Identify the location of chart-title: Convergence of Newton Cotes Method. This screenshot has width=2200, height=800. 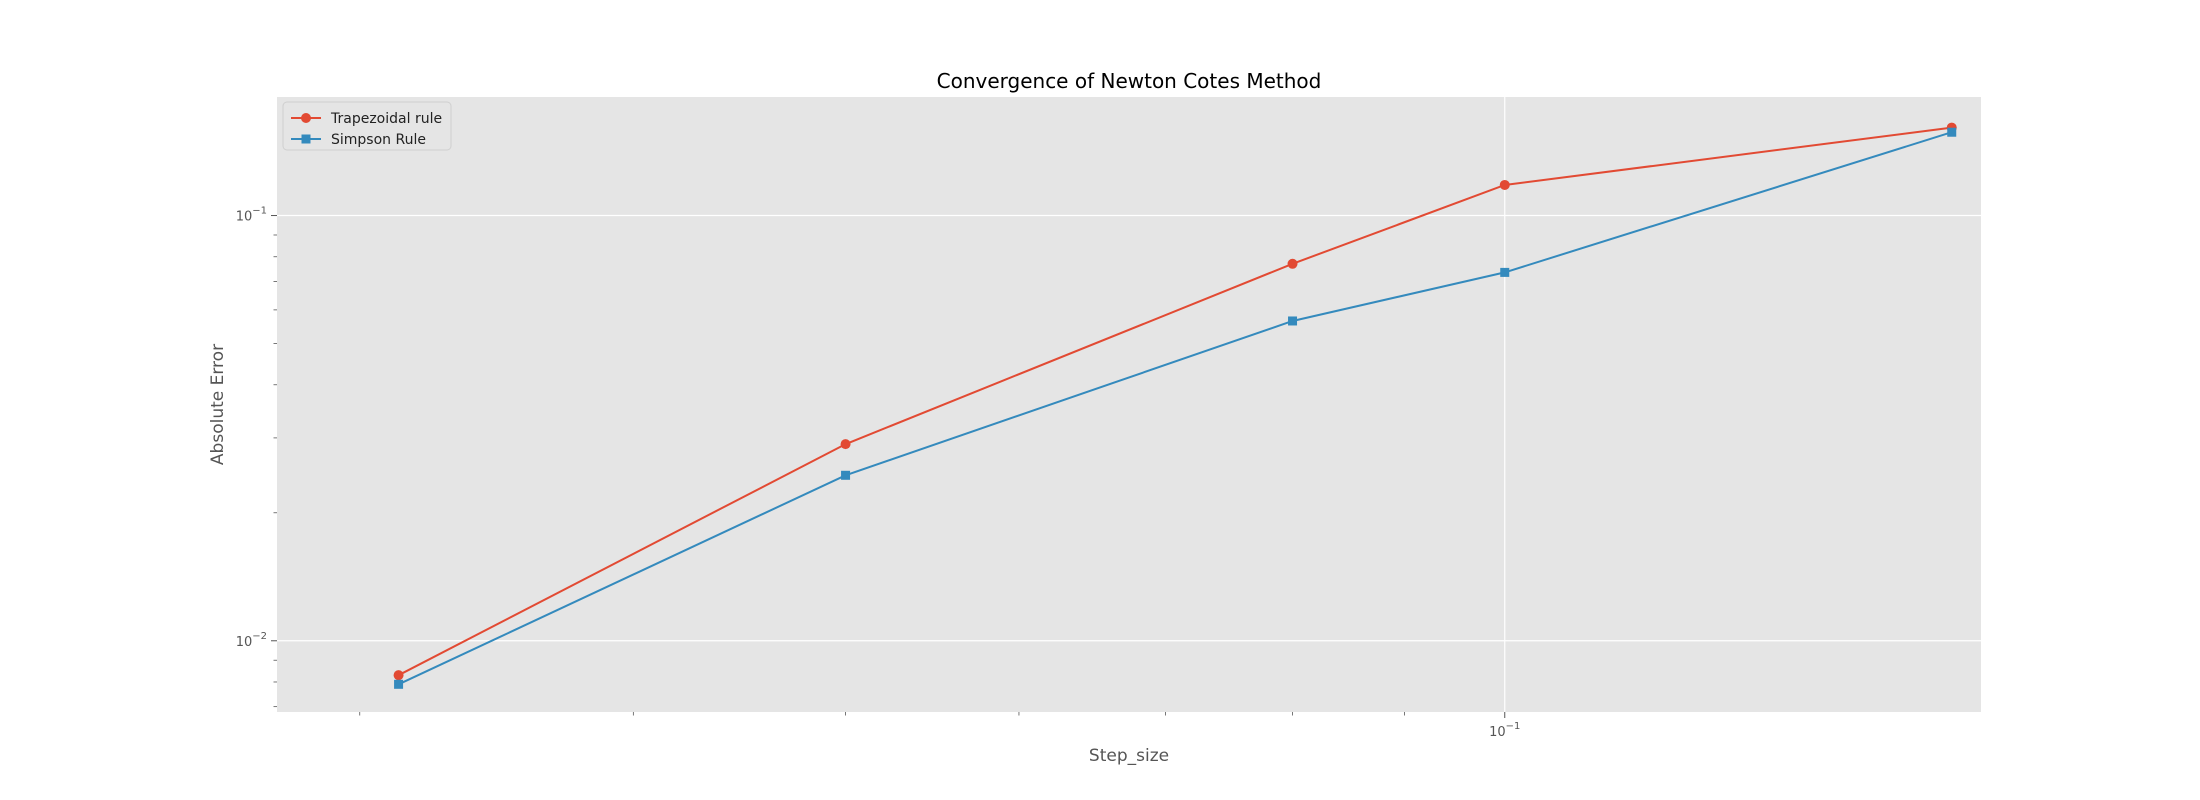
(1129, 81).